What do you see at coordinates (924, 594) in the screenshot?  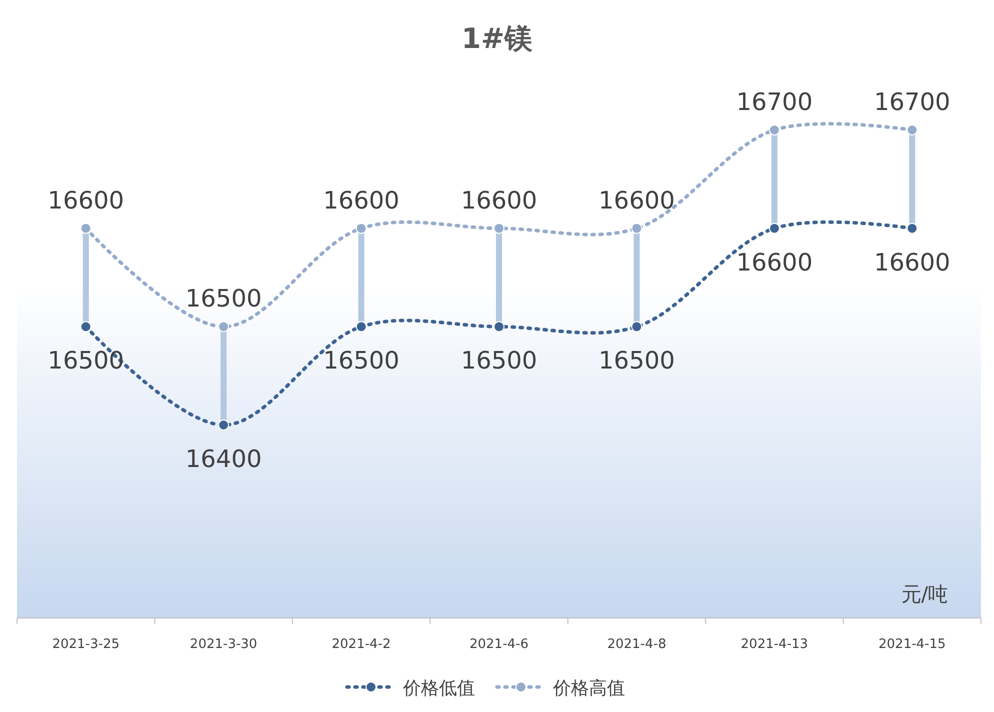 I see `text: 元/吨` at bounding box center [924, 594].